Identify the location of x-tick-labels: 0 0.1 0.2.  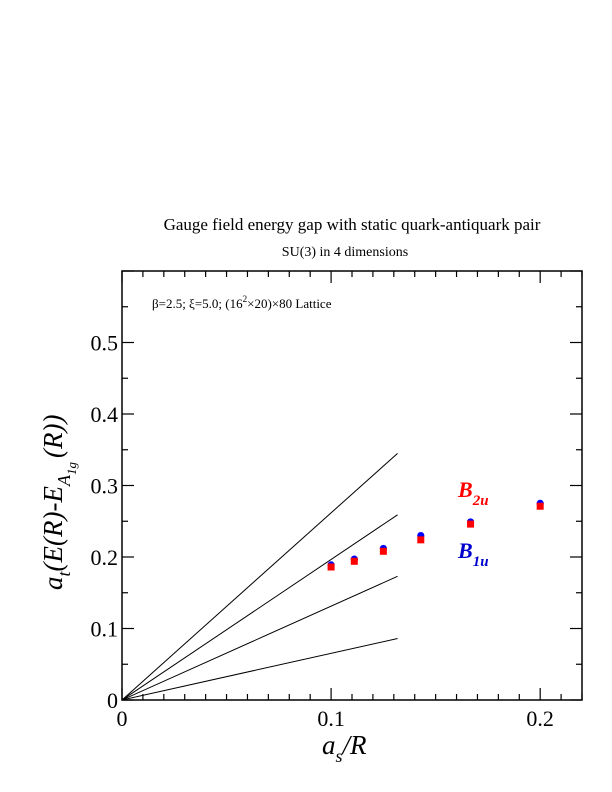
(335, 718).